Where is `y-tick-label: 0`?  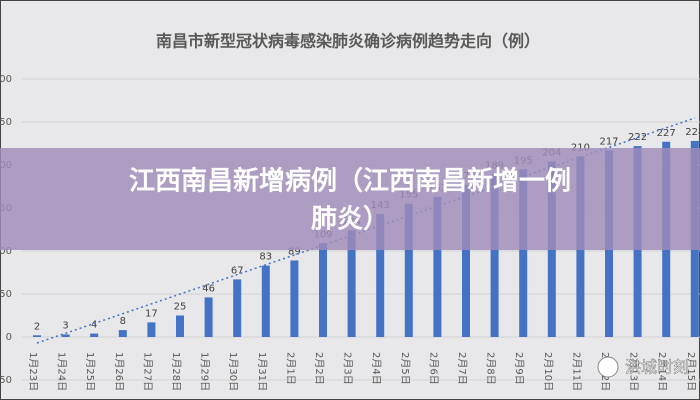
y-tick-label: 0 is located at coordinates (9, 337).